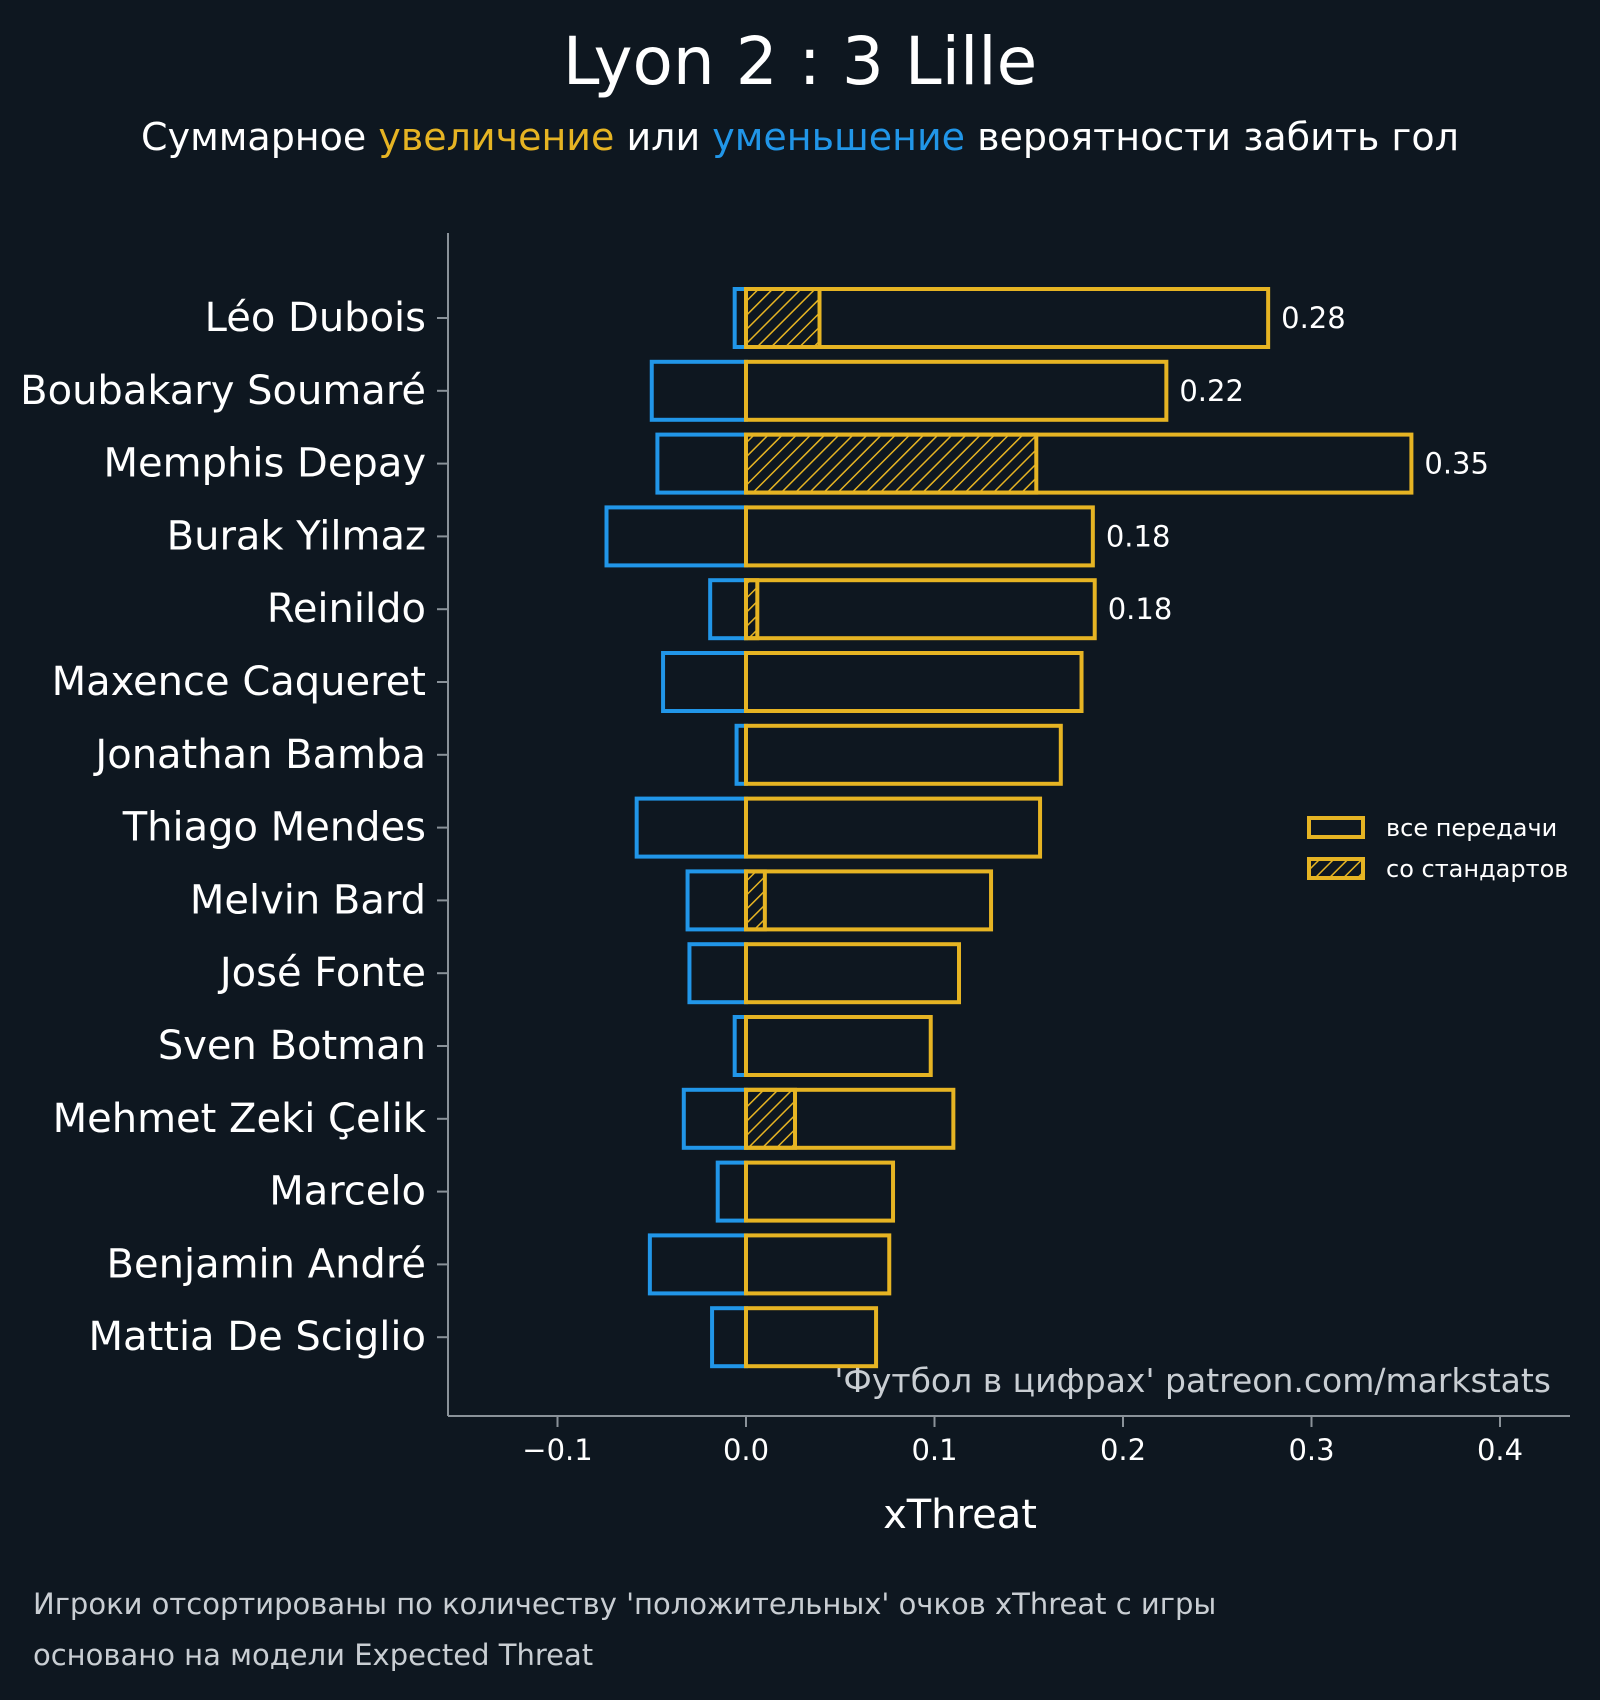  Describe the element at coordinates (257, 1337) in the screenshot. I see `category-label-mattia-de-sciglio: Mattia De Sciglio` at that location.